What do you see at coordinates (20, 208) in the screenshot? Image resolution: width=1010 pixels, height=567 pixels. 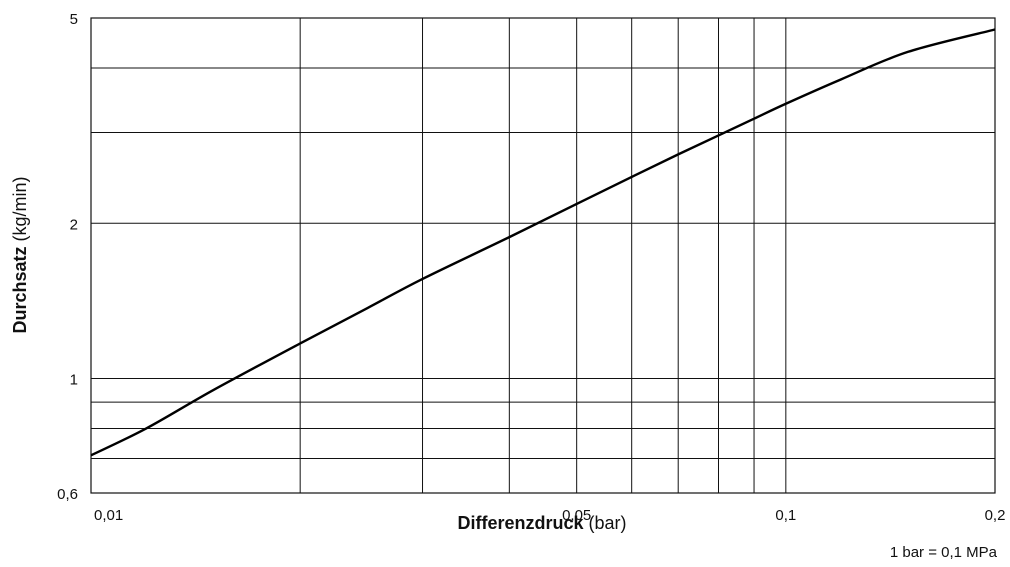 I see `y-axis-title-unit: (kg/min)` at bounding box center [20, 208].